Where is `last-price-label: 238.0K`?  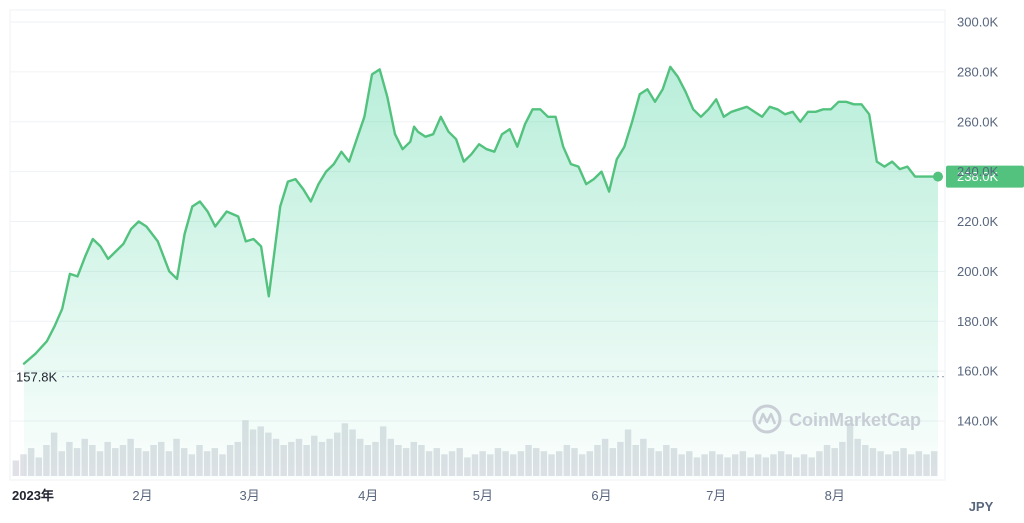 last-price-label: 238.0K is located at coordinates (978, 176).